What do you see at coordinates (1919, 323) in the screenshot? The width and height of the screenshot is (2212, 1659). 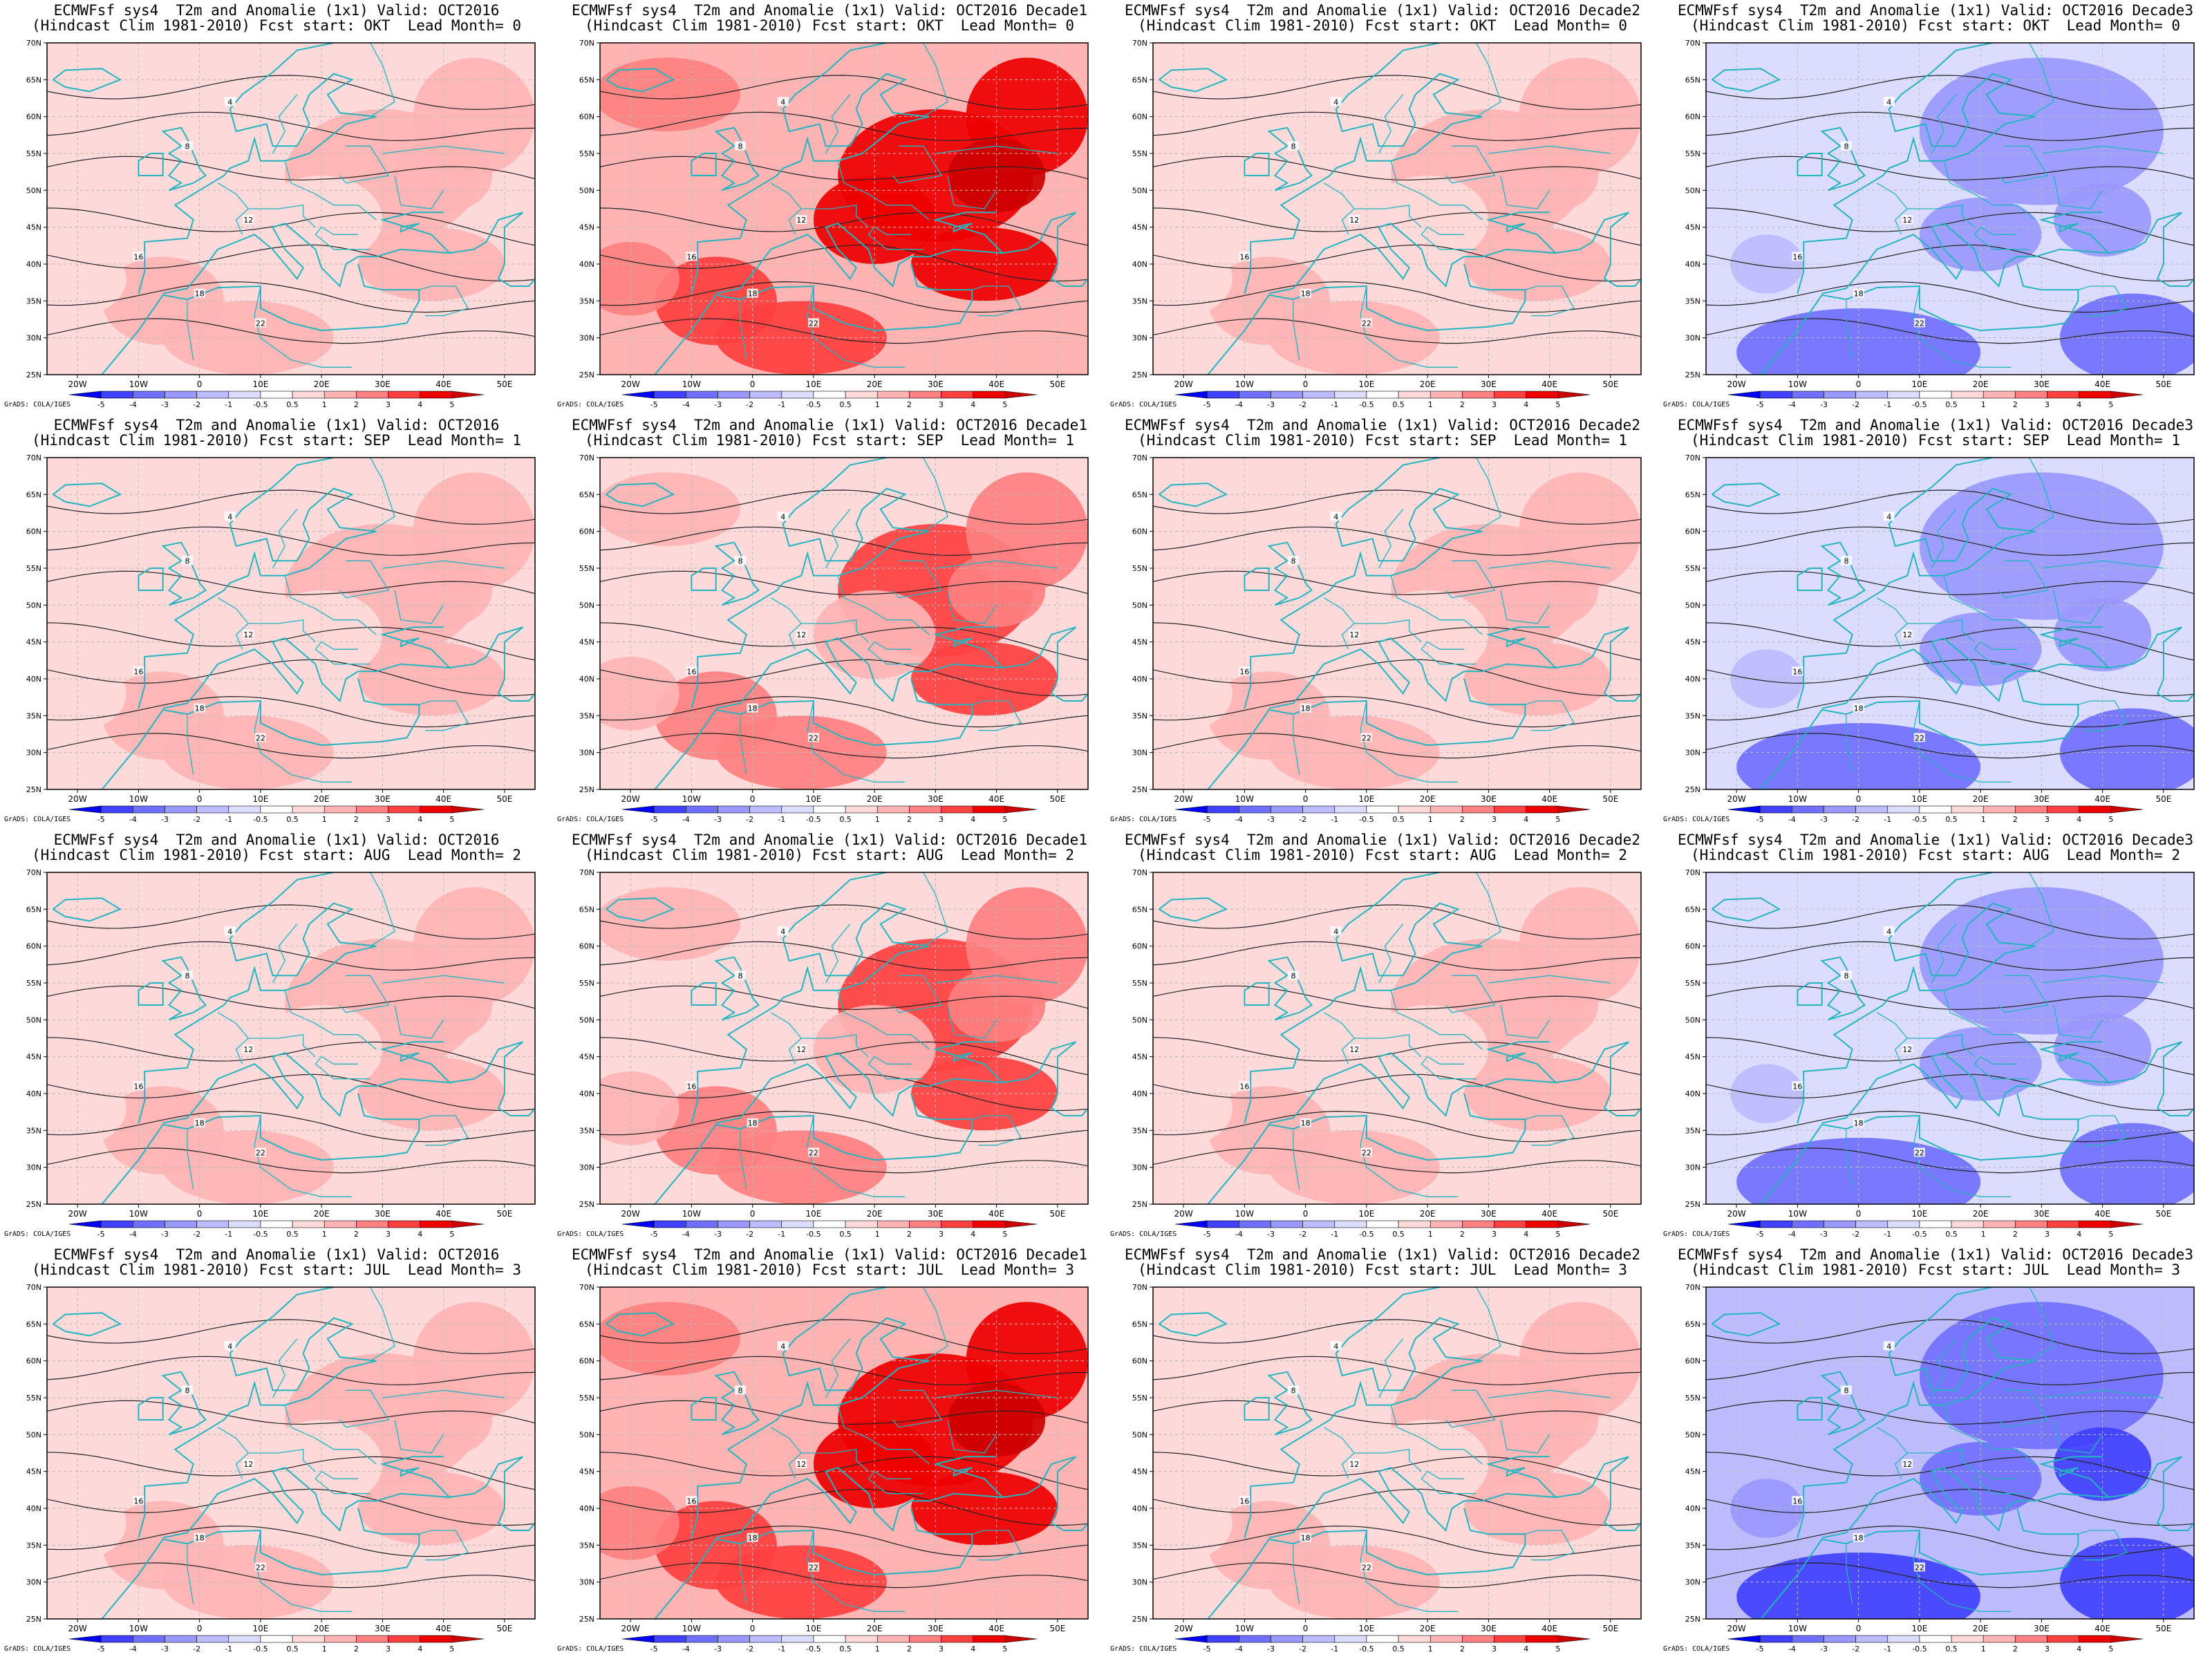 I see `contour-label: 22` at bounding box center [1919, 323].